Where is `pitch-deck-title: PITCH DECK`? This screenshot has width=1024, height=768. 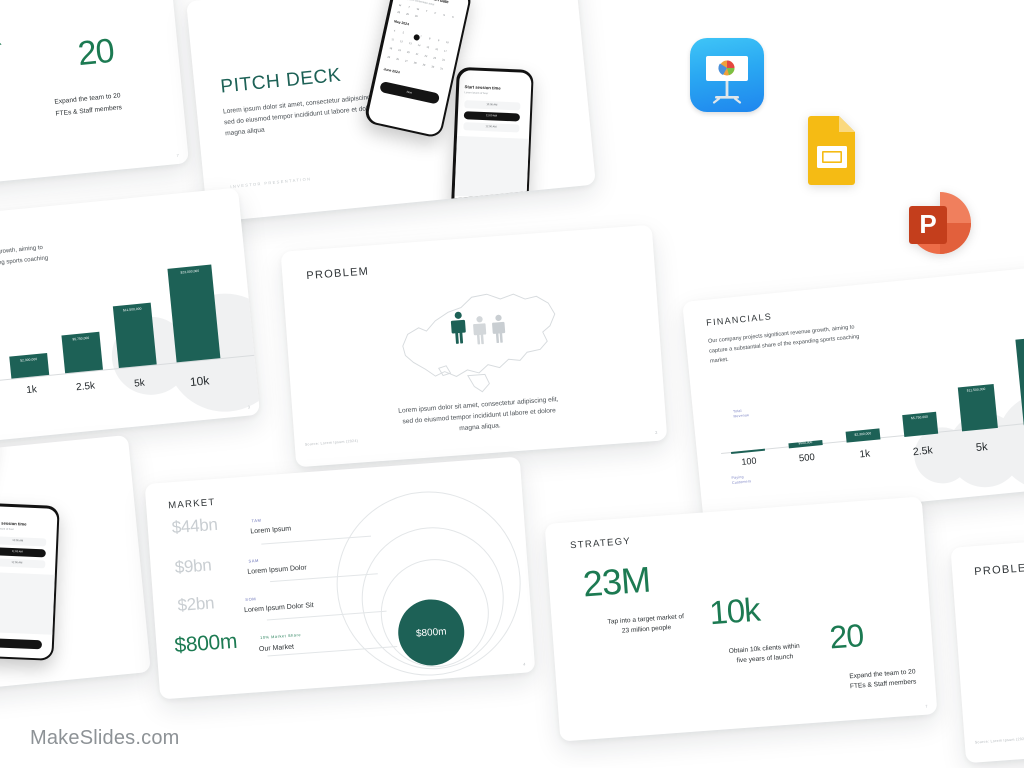
pitch-deck-title: PITCH DECK is located at coordinates (281, 81).